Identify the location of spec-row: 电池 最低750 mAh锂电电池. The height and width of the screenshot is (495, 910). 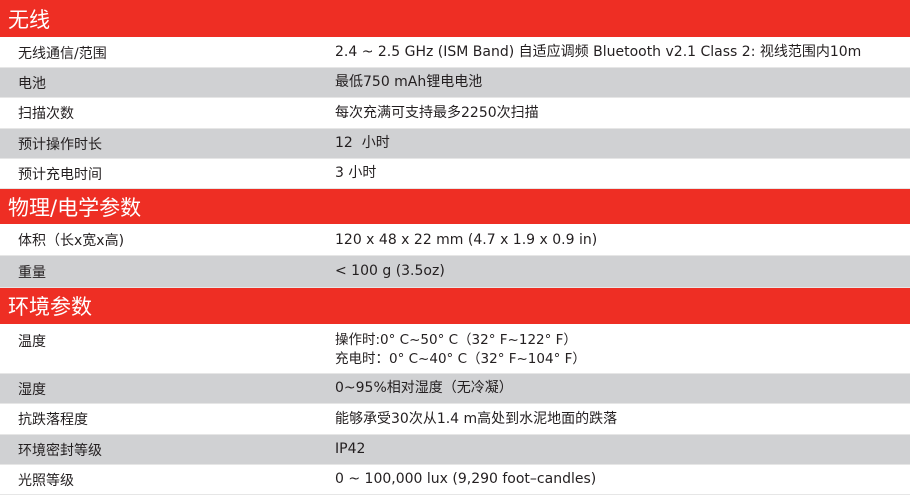
(455, 83).